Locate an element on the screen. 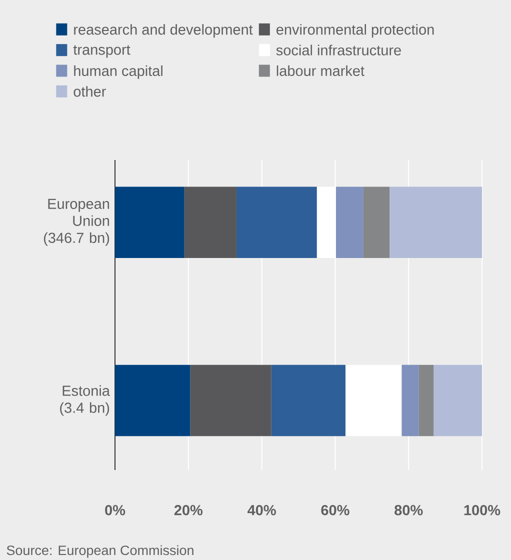 This screenshot has height=560, width=511. legend-label: social infrastructure is located at coordinates (338, 50).